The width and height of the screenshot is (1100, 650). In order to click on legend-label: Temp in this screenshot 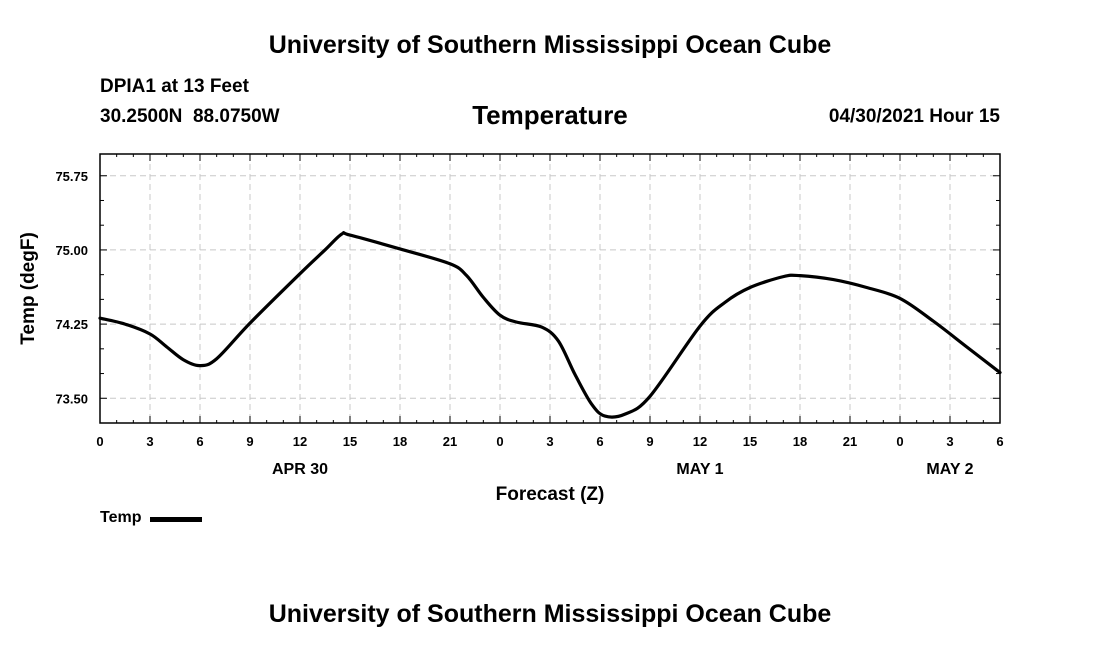, I will do `click(121, 517)`.